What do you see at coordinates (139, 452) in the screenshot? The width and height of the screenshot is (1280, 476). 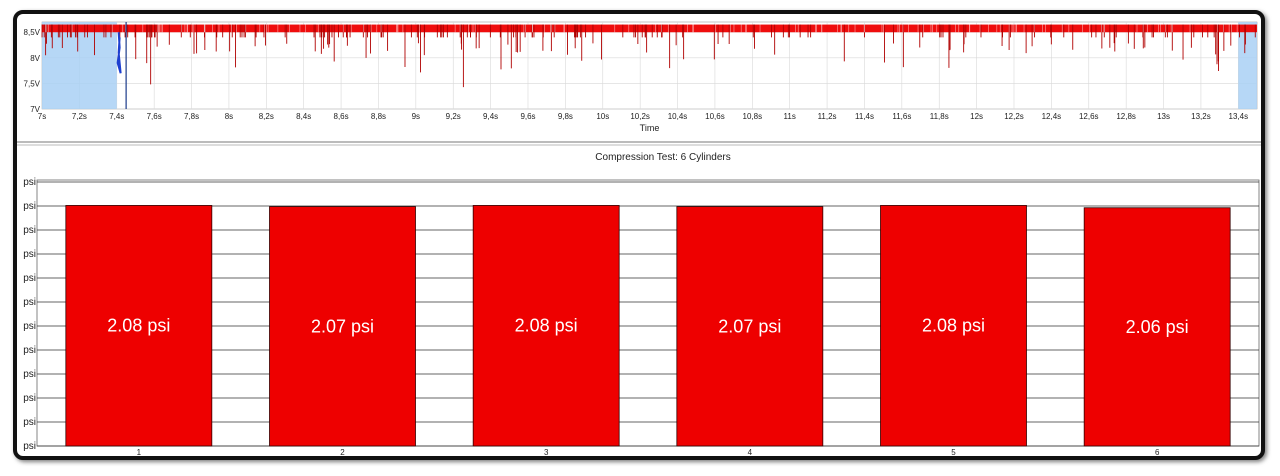 I see `bar-x-tick-label: 1` at bounding box center [139, 452].